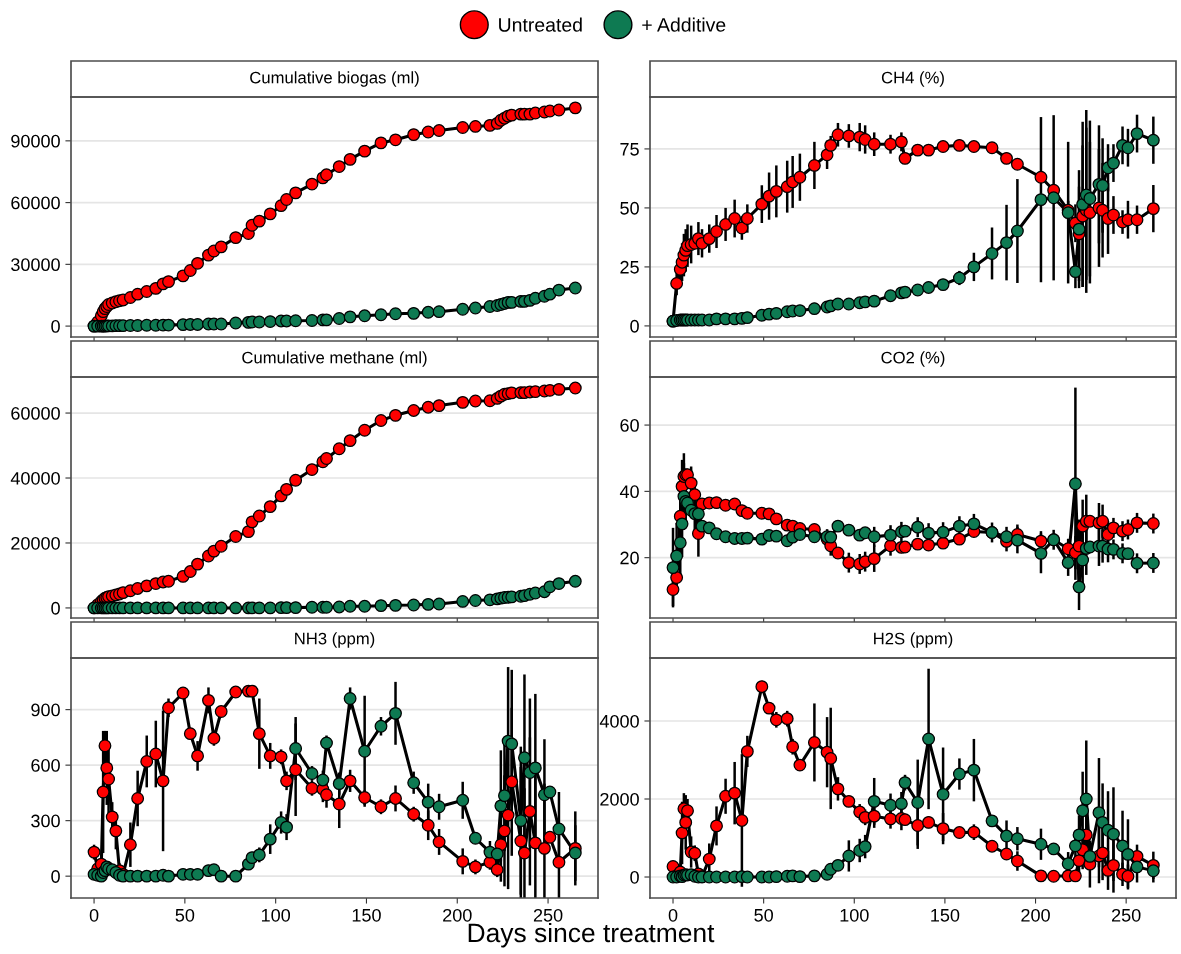 The image size is (1181, 954). I want to click on y-tick-label: 2000, so click(619, 799).